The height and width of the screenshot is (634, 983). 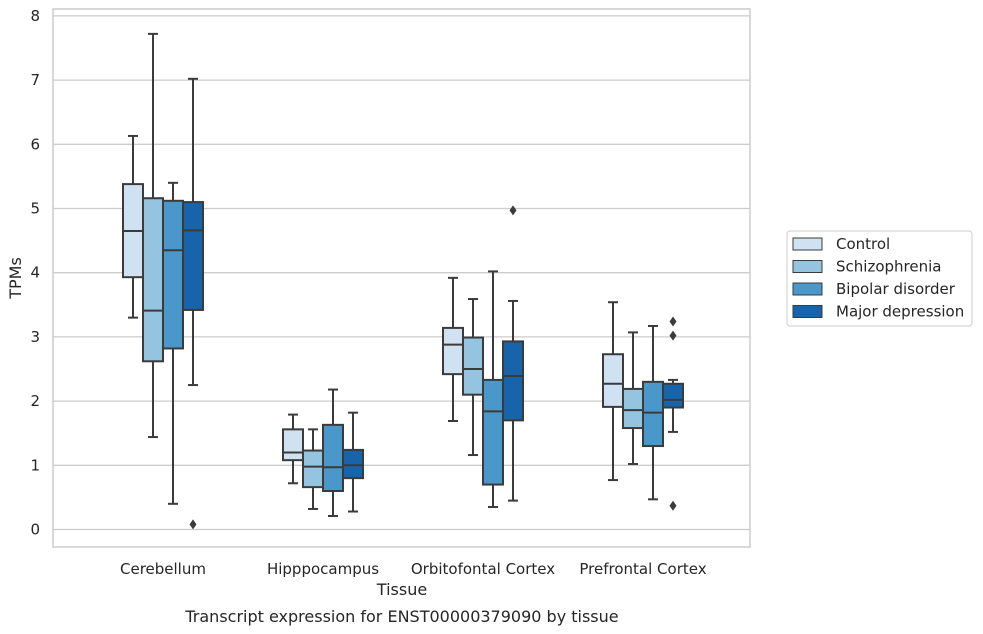 I want to click on y-tick-label: 4, so click(x=35, y=273).